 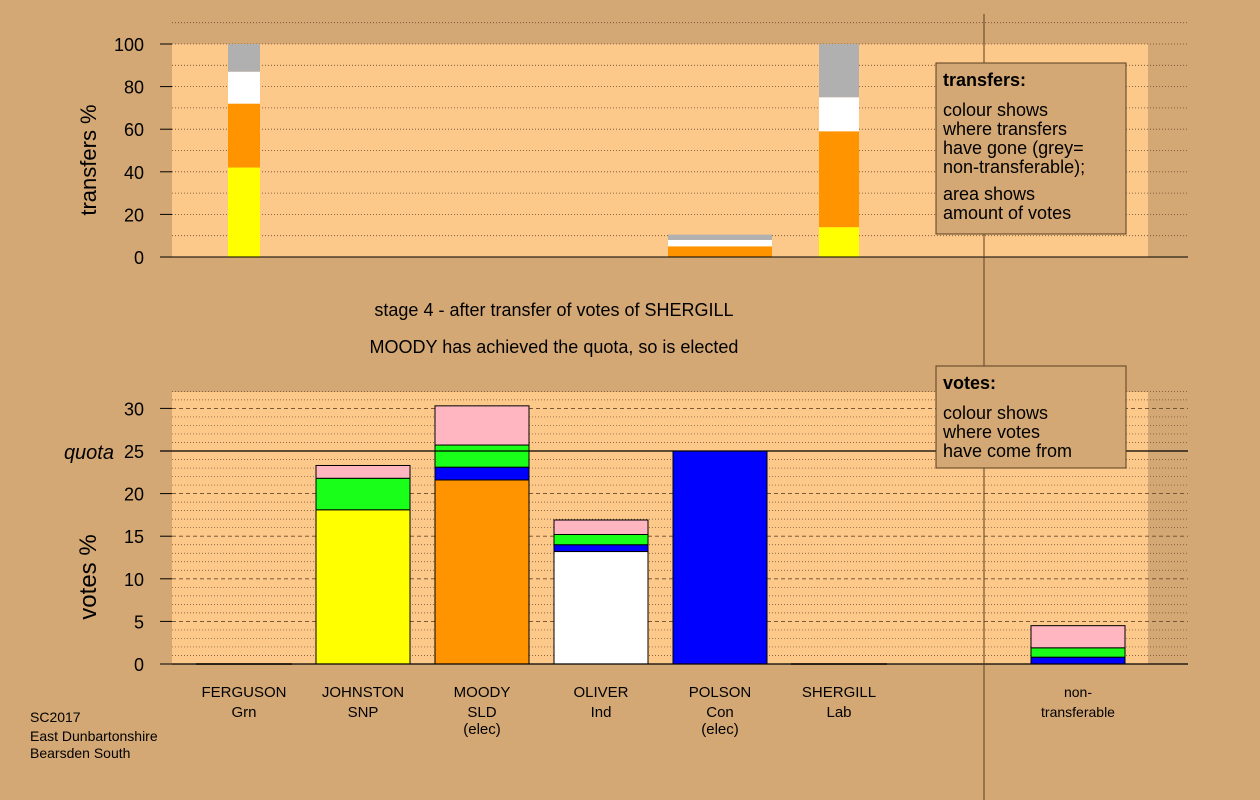 What do you see at coordinates (543, 150) in the screenshot?
I see `transfers-bars` at bounding box center [543, 150].